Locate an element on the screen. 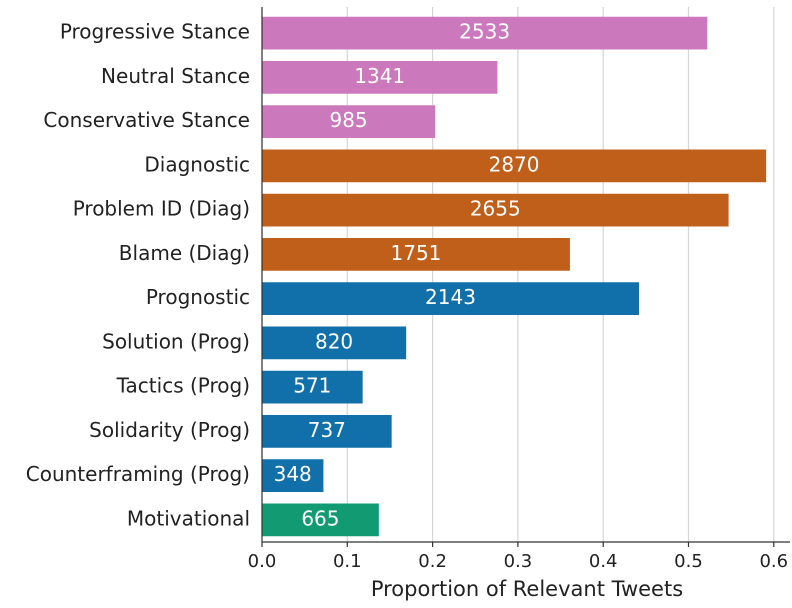  y-tick-label: Neutral Stance is located at coordinates (175, 76).